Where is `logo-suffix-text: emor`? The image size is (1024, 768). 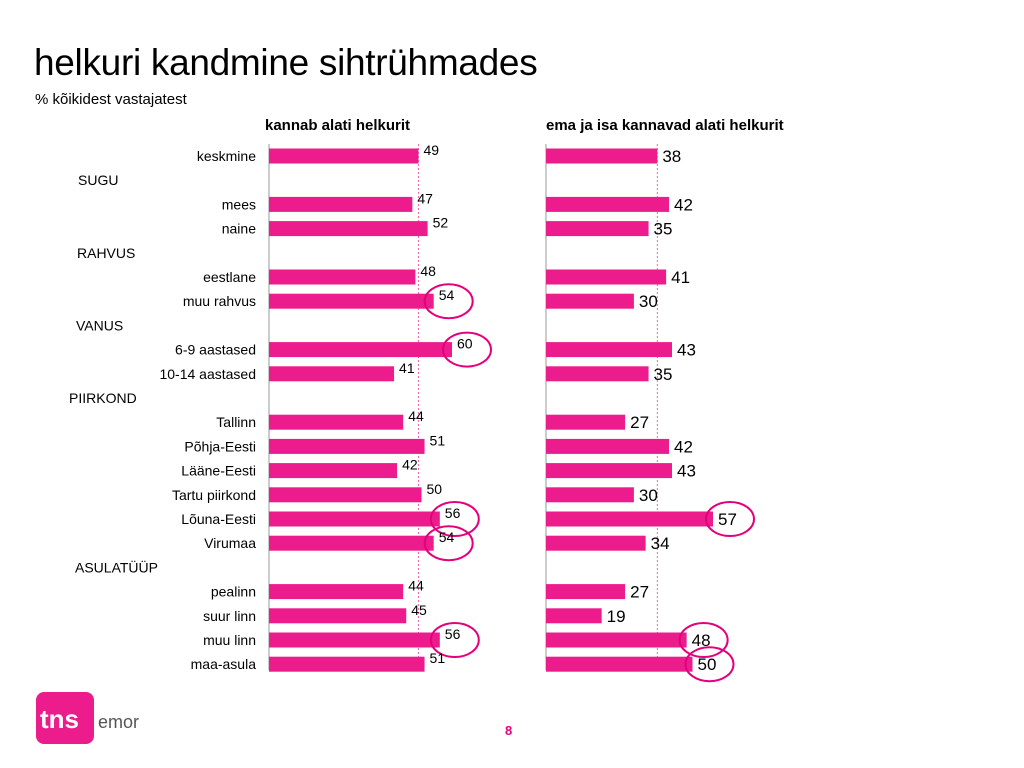
logo-suffix-text: emor is located at coordinates (118, 722).